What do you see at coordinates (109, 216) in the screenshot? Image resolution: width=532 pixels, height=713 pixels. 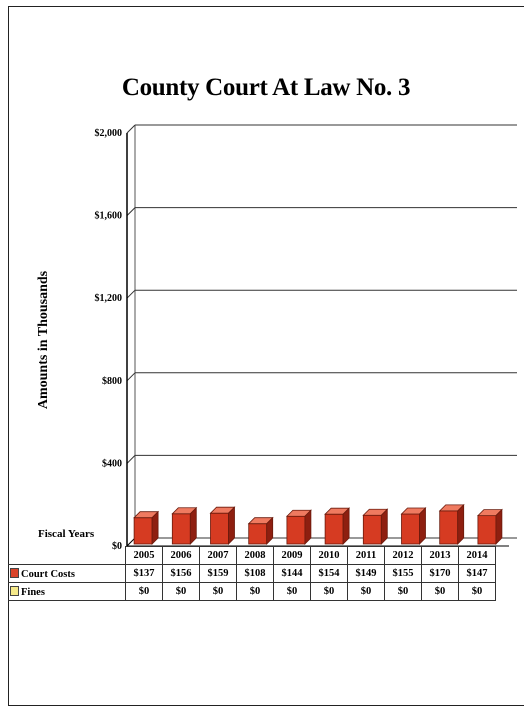 I see `y-tick-label: $1,600` at bounding box center [109, 216].